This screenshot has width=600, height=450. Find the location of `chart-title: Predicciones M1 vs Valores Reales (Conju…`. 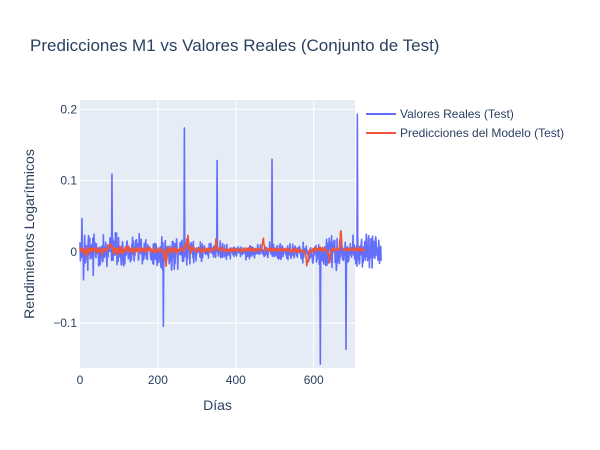

chart-title: Predicciones M1 vs Valores Reales (Conju… is located at coordinates (234, 45).